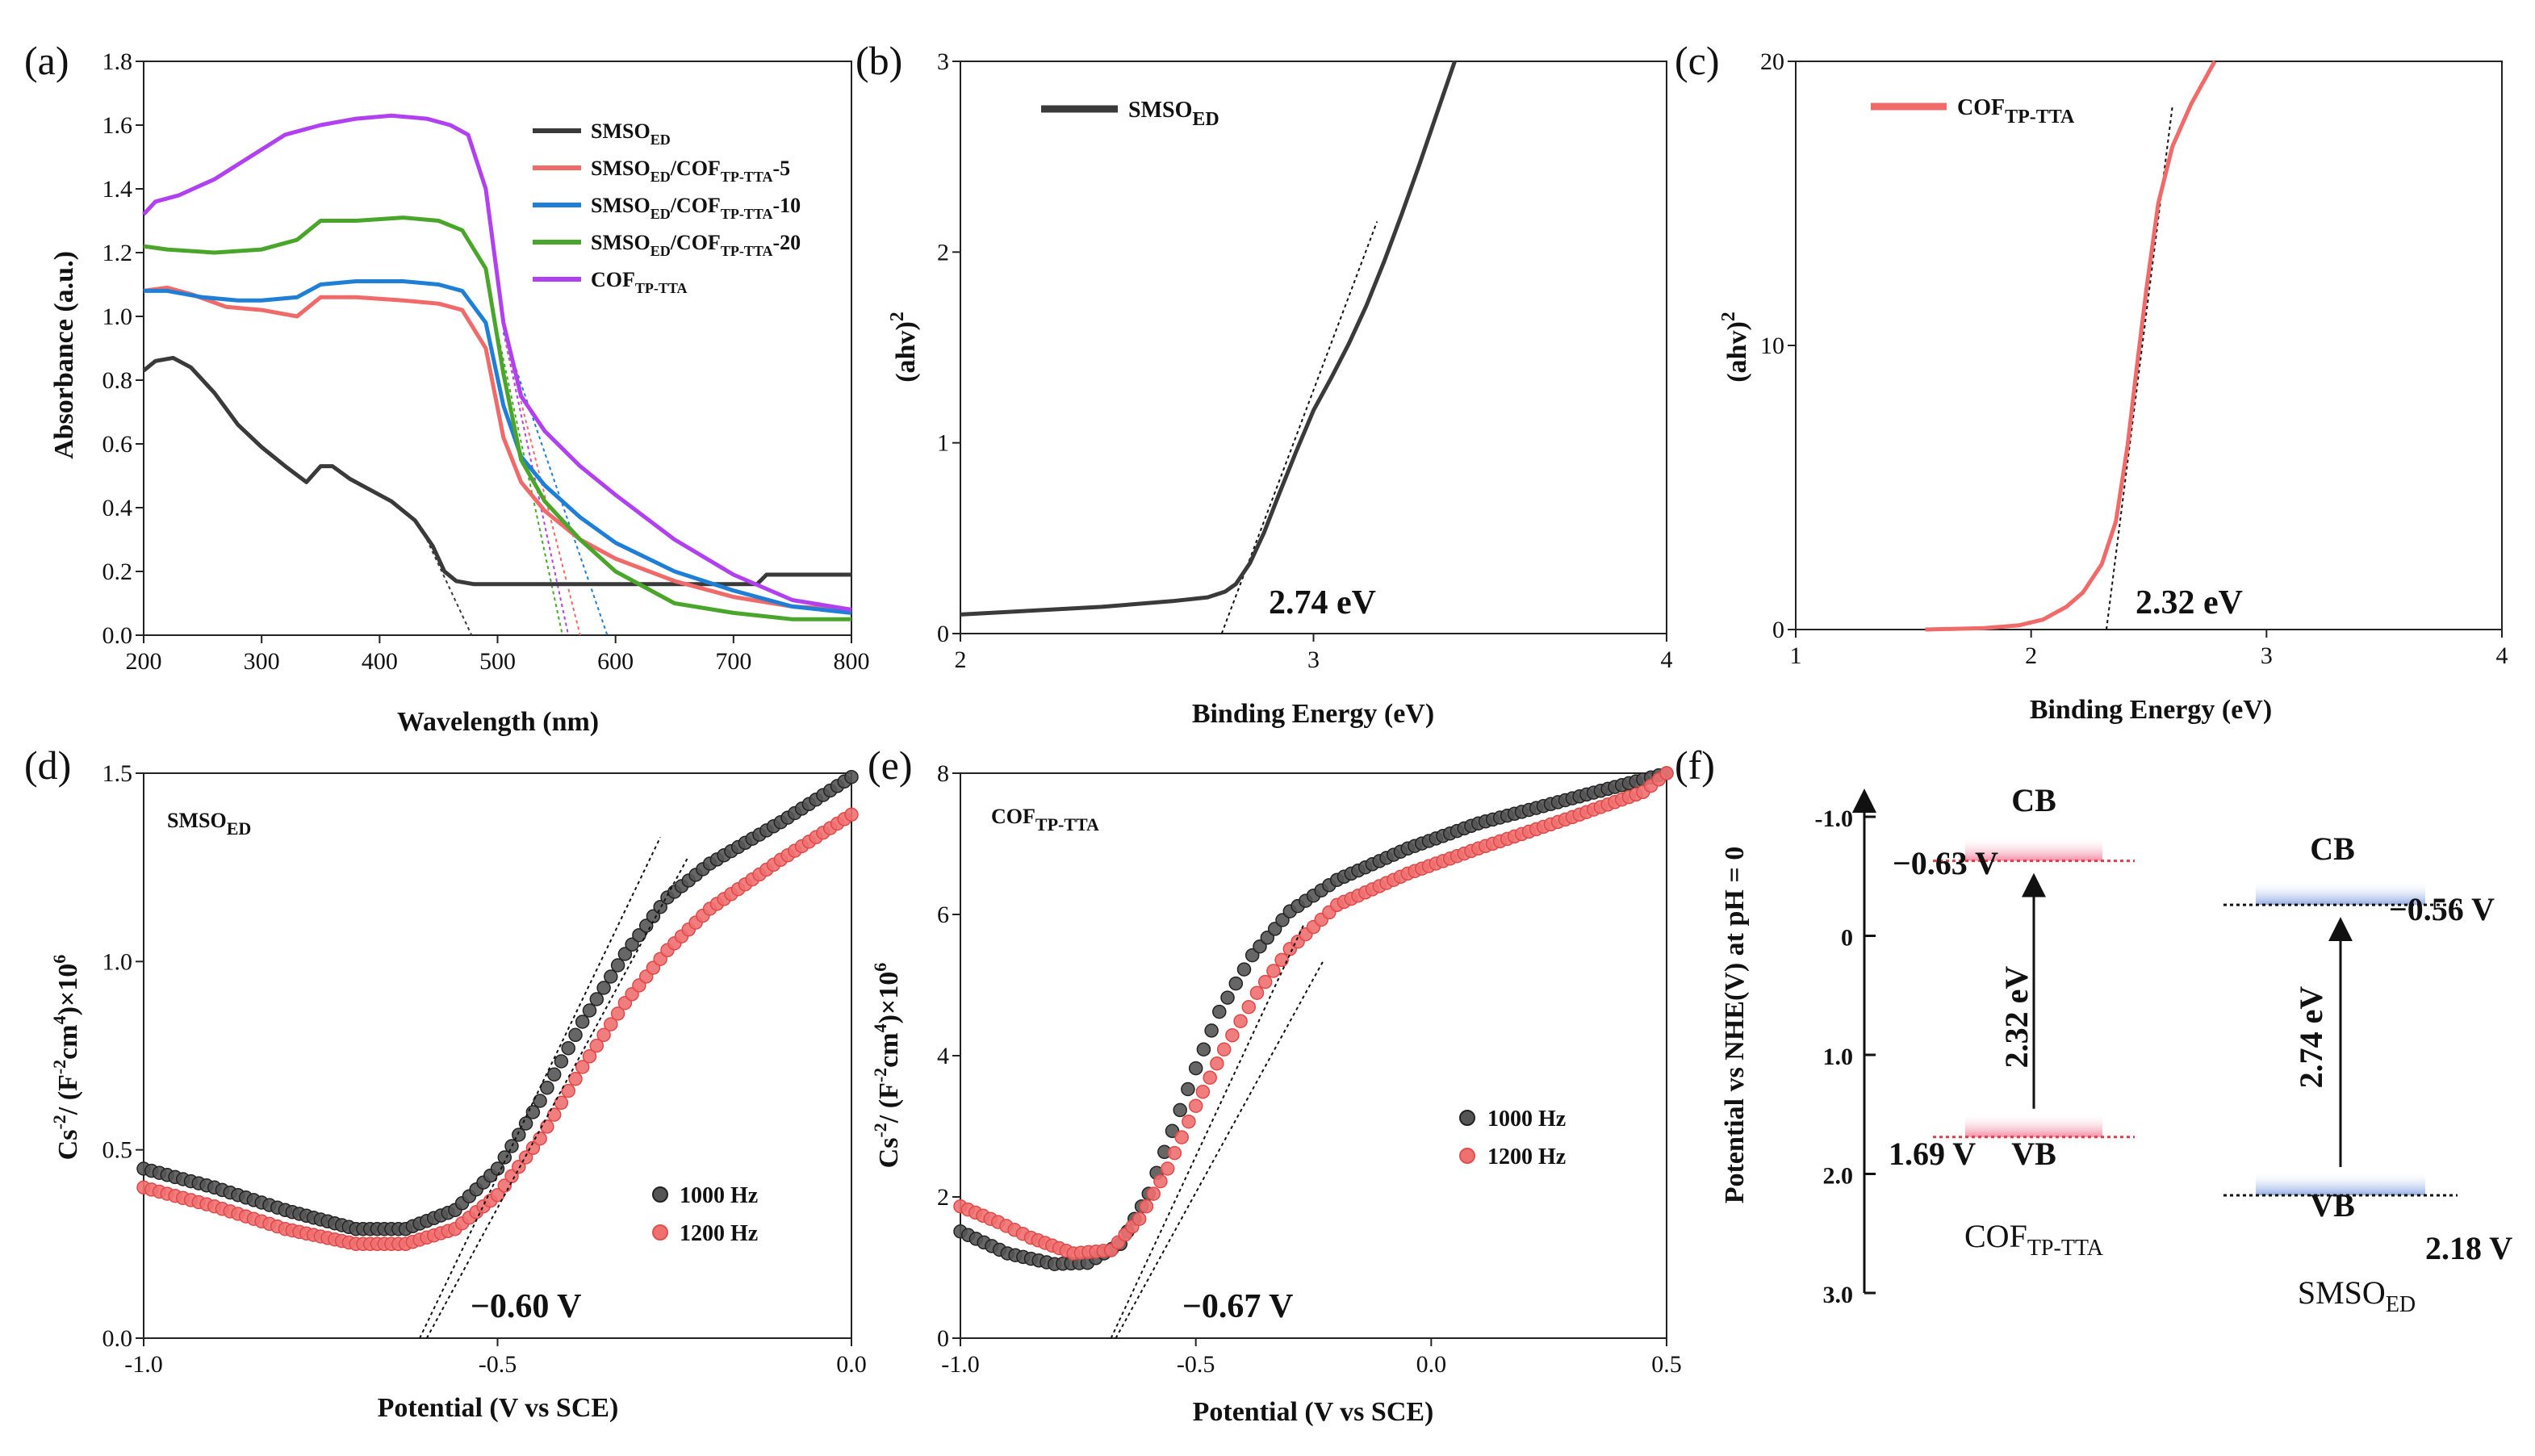 The width and height of the screenshot is (2535, 1456). What do you see at coordinates (499, 1408) in the screenshot?
I see `panel-d-x-axis-label: Potential (V vs SCE)` at bounding box center [499, 1408].